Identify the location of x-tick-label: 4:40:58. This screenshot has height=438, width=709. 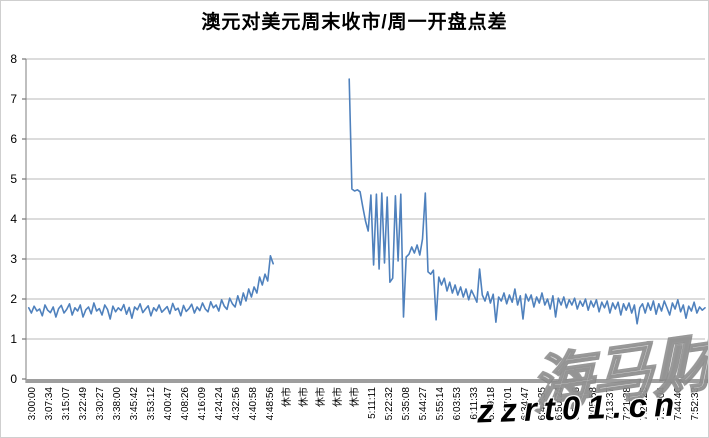
(253, 404).